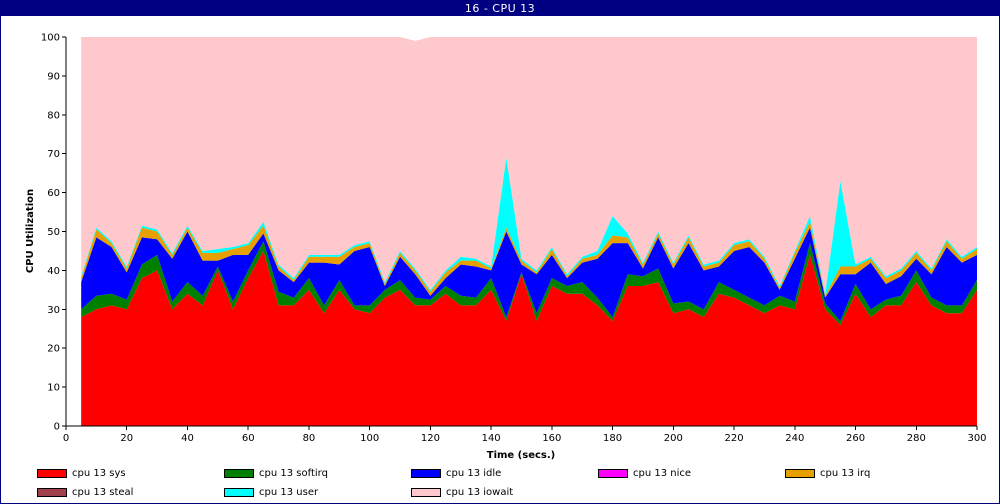 The width and height of the screenshot is (1000, 504). I want to click on legend-item: cpu 13 steal, so click(85, 492).